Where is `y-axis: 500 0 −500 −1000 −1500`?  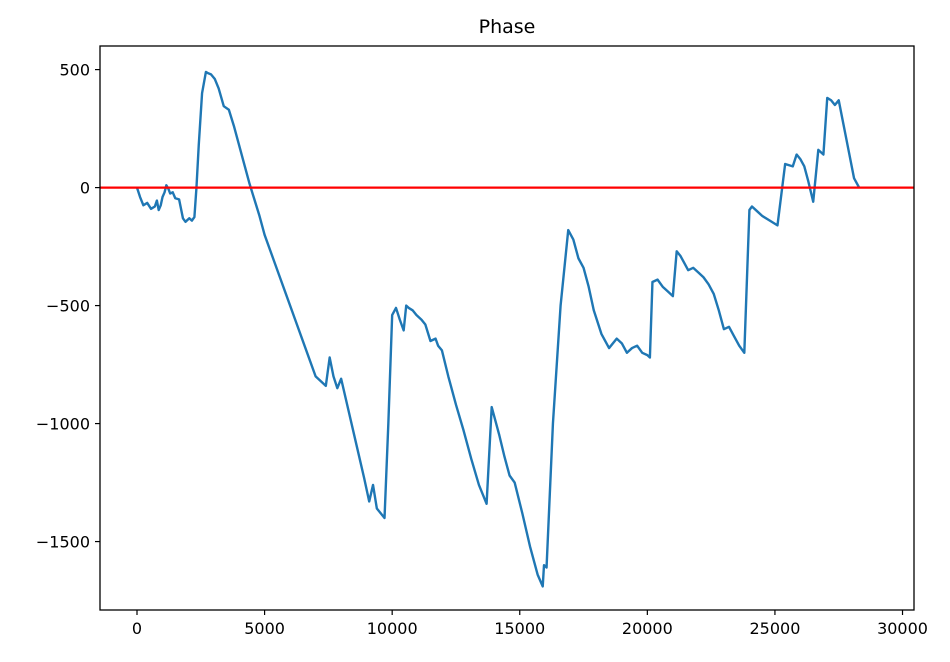 y-axis: 500 0 −500 −1000 −1500 is located at coordinates (68, 306).